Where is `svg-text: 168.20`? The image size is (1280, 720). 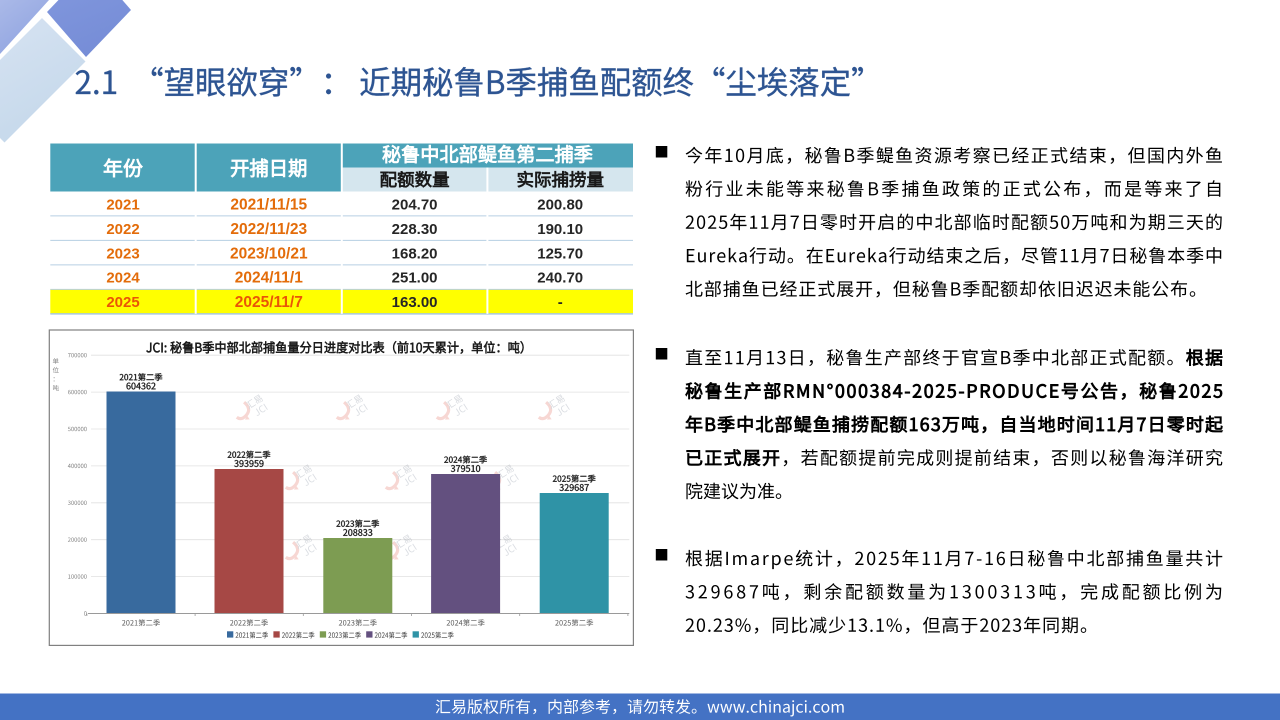 svg-text: 168.20 is located at coordinates (415, 253).